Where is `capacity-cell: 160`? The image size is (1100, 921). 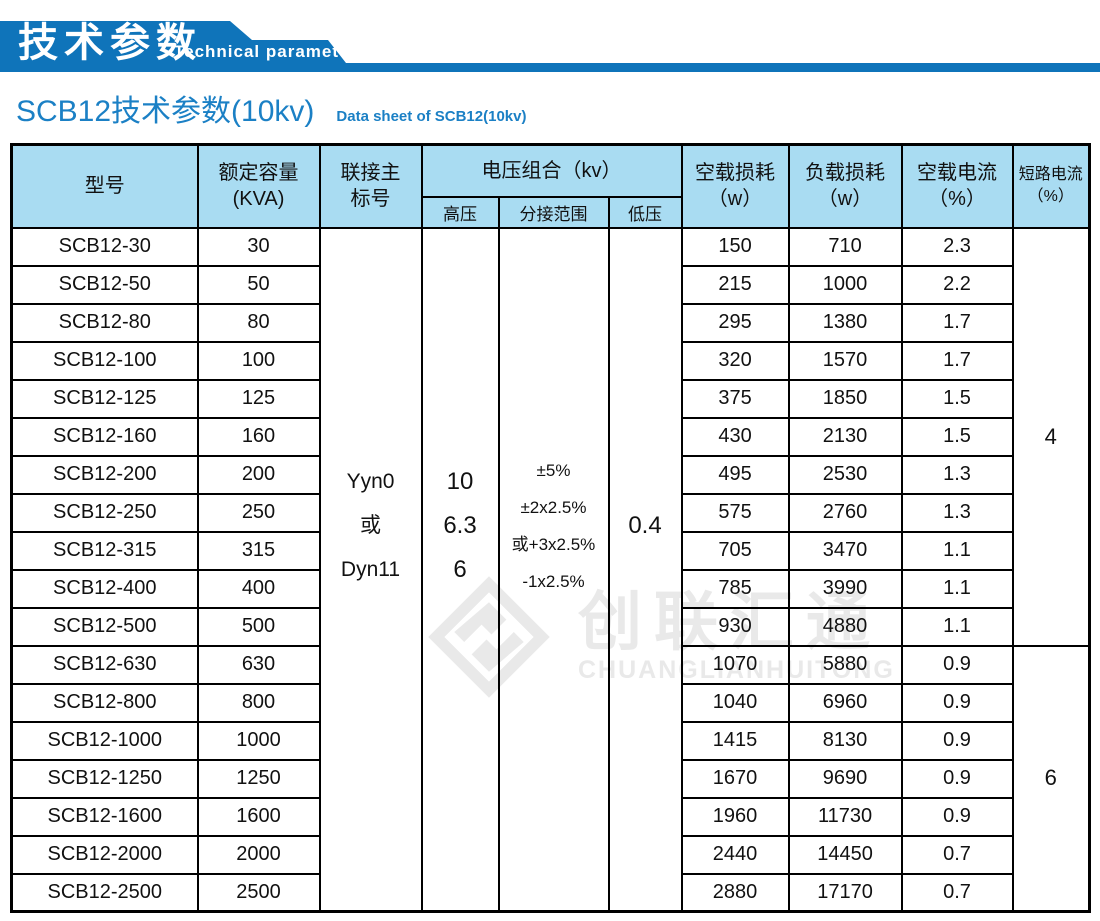 capacity-cell: 160 is located at coordinates (258, 436).